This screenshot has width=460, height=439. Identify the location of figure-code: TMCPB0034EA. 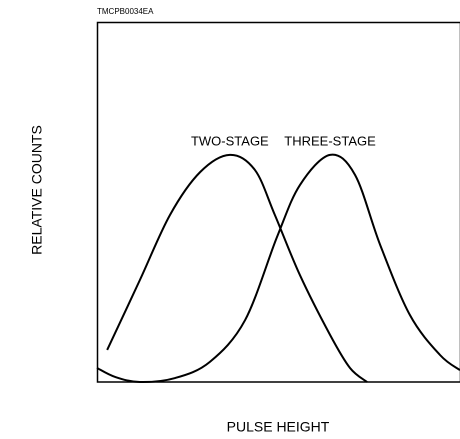
(125, 11).